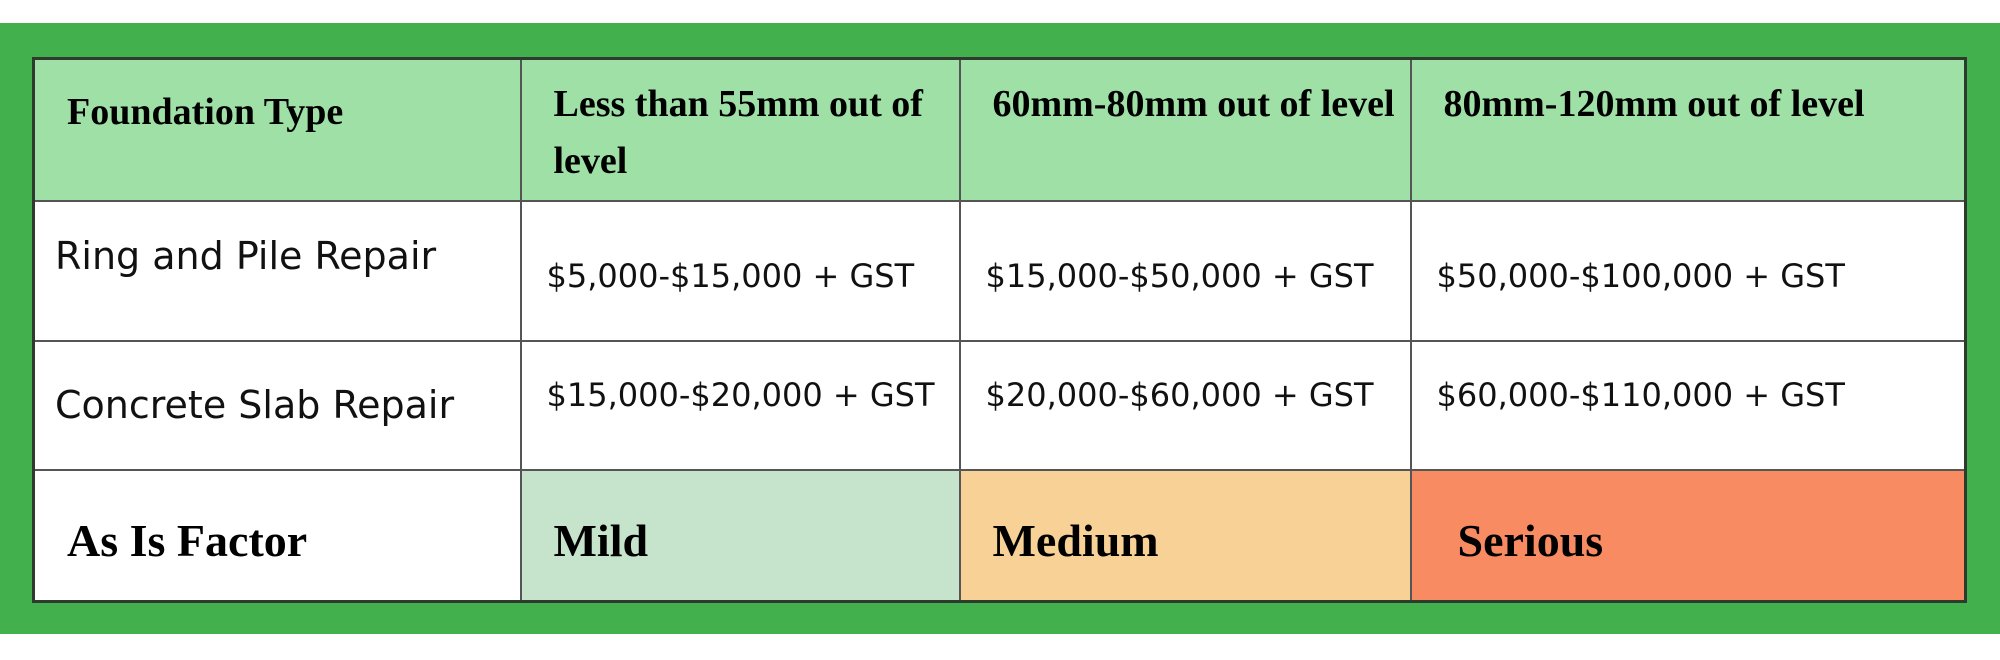 This screenshot has width=2000, height=660. What do you see at coordinates (740, 129) in the screenshot?
I see `header-less-than-55mm: Less than 55mm out of level` at bounding box center [740, 129].